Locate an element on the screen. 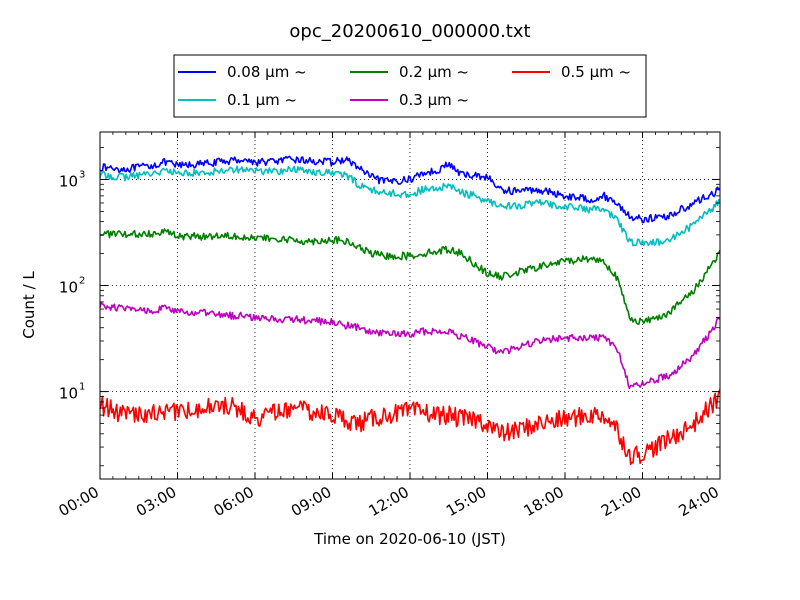 This screenshot has height=600, width=800. y-tick-label-exponent: 3 is located at coordinates (82, 174).